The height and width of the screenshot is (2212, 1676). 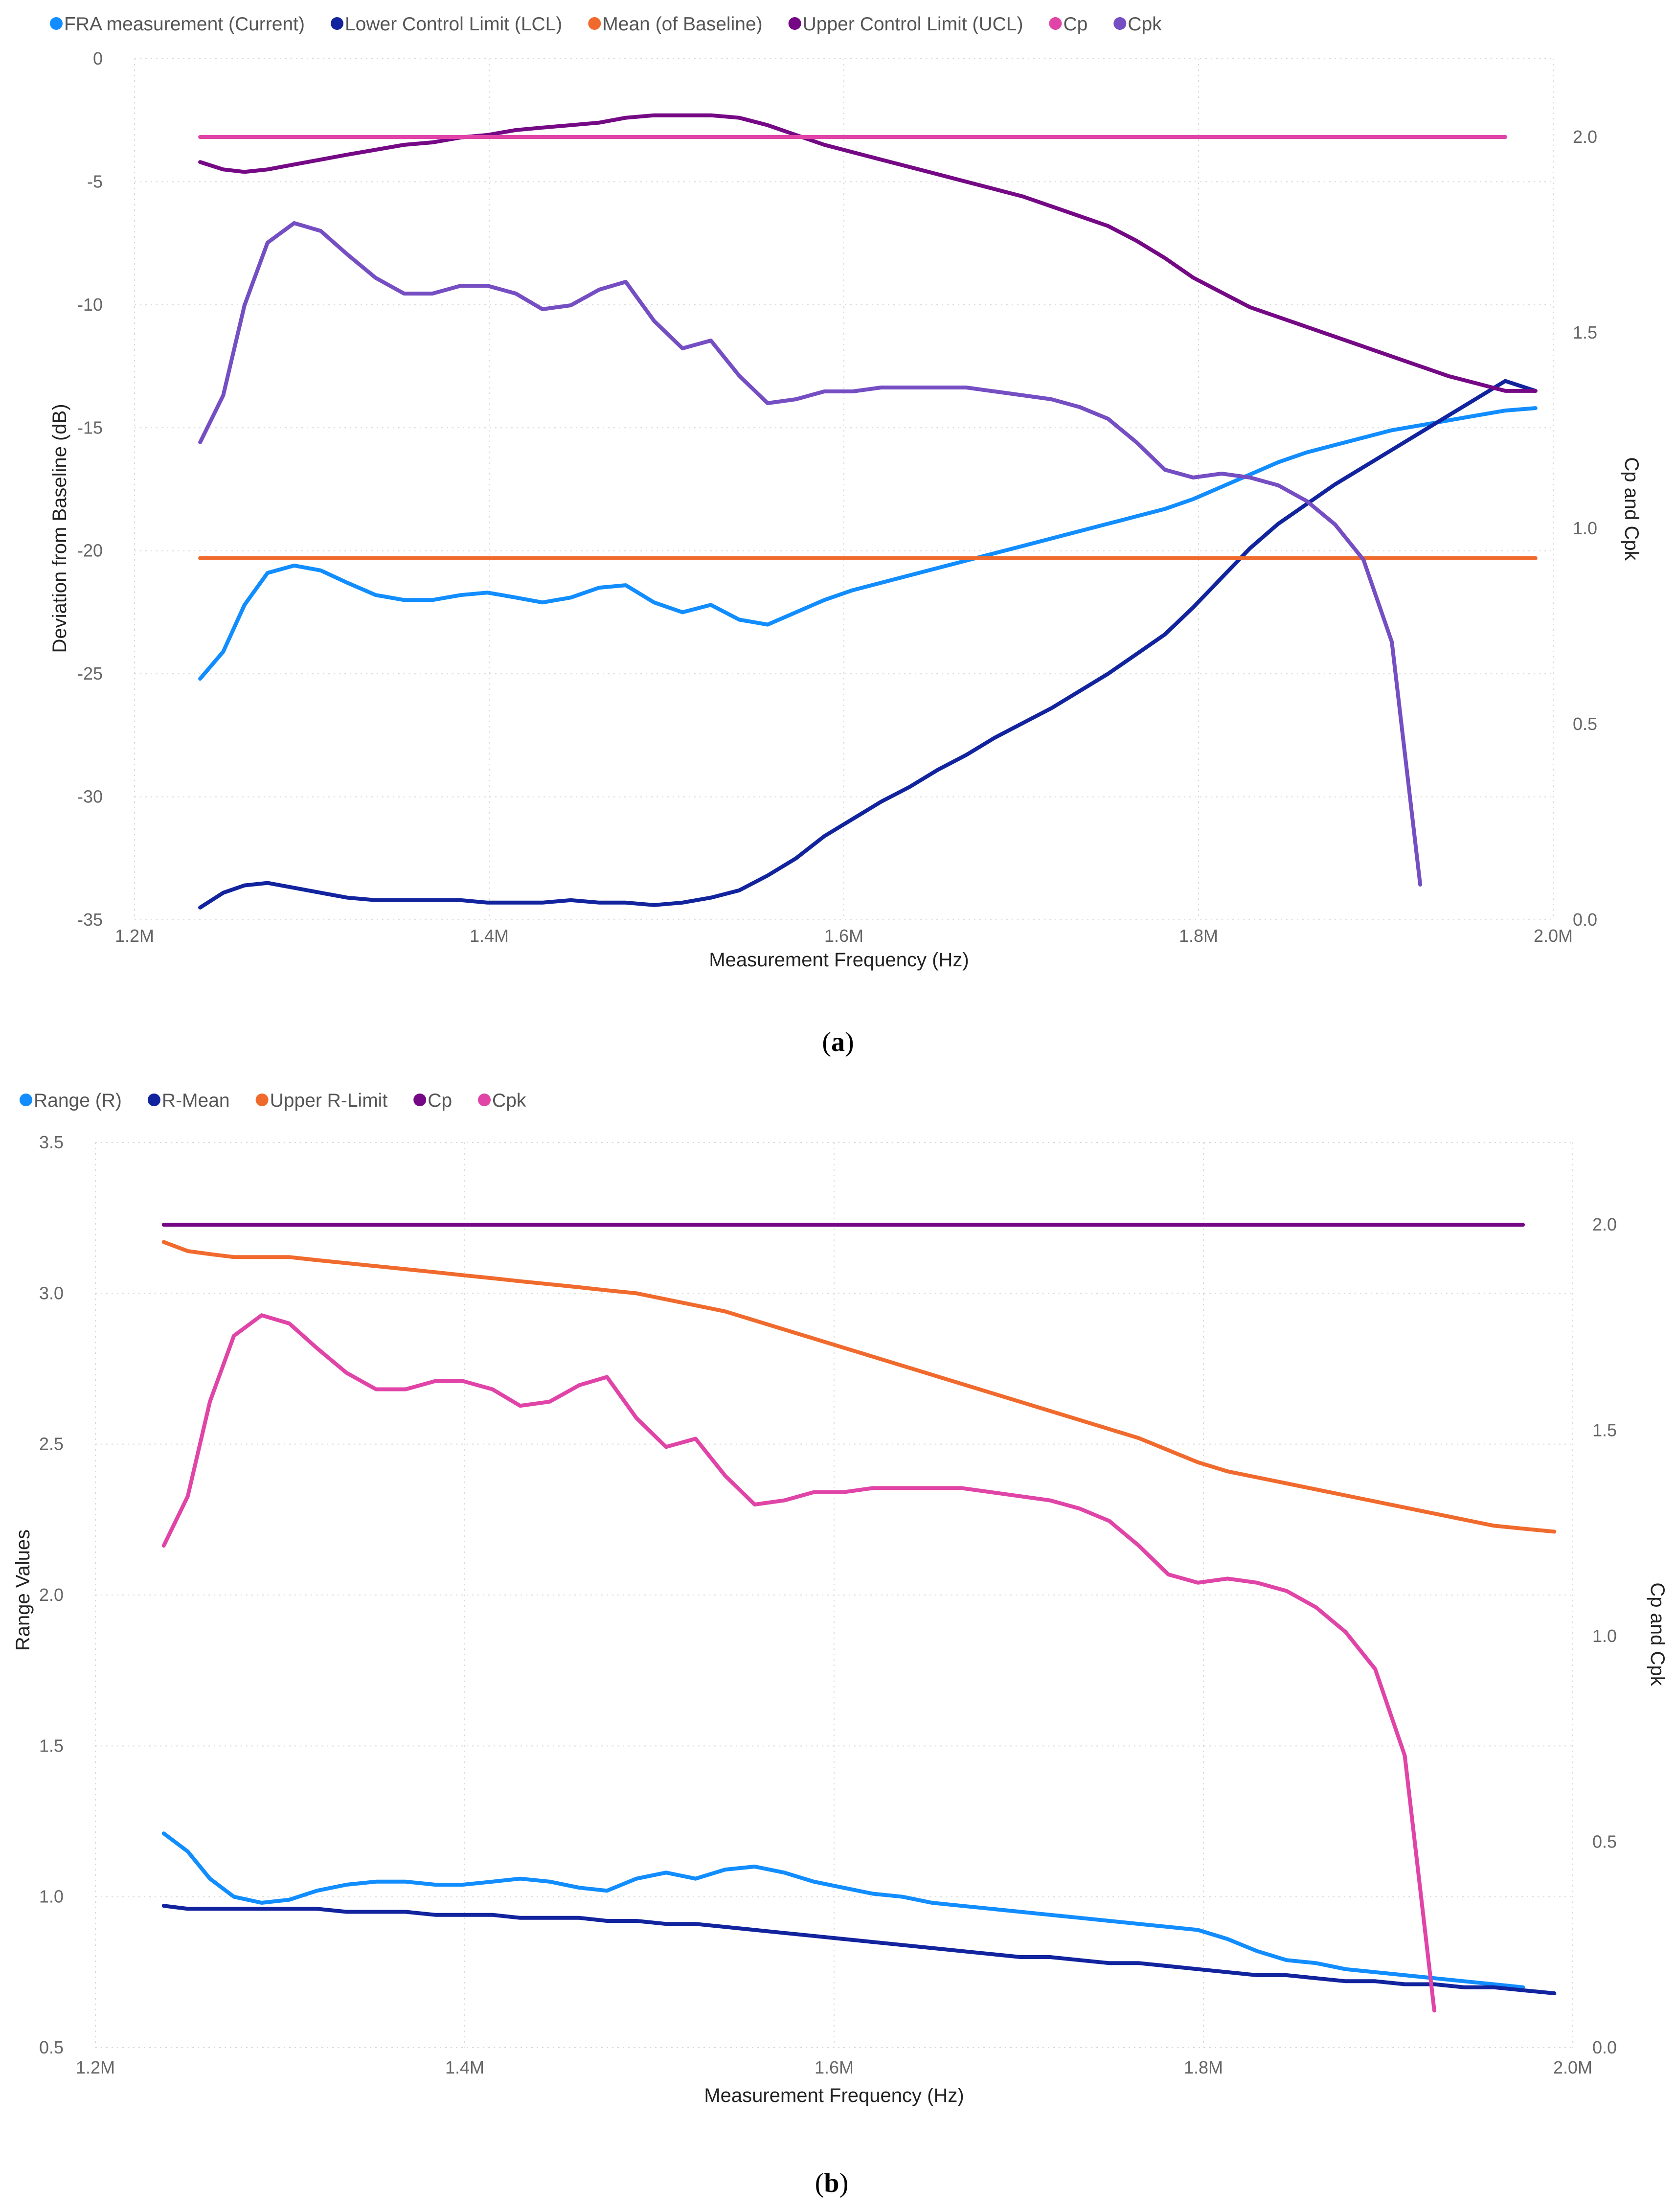 I want to click on series-line-fra-measurement-current, so click(x=868, y=543).